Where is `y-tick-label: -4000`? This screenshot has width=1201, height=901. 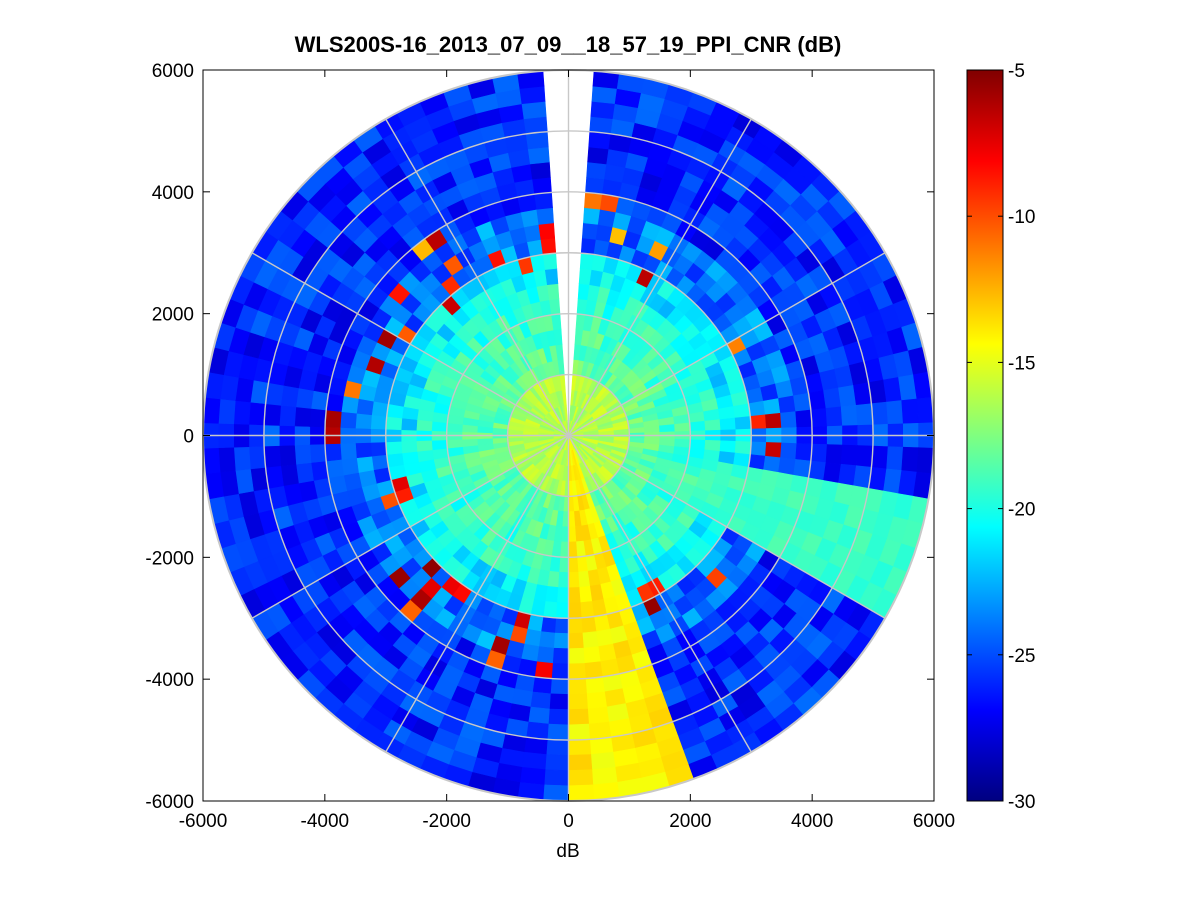
y-tick-label: -4000 is located at coordinates (169, 680).